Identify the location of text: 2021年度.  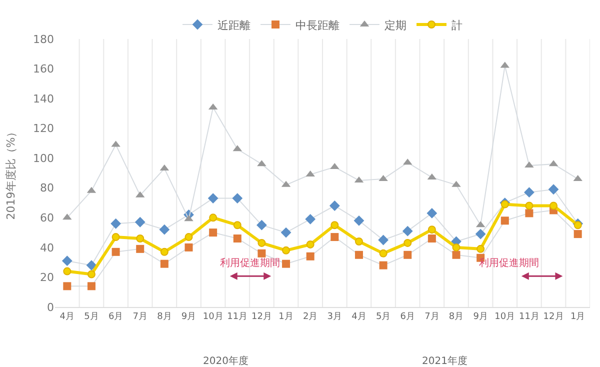
(445, 361).